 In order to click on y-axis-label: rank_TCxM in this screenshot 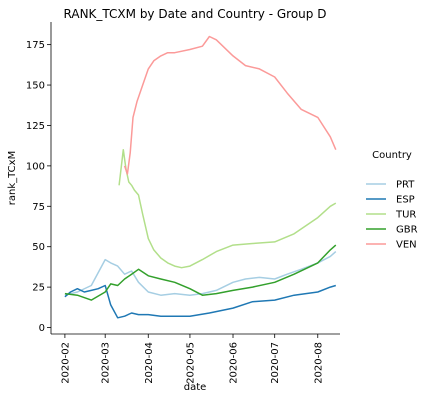, I will do `click(12, 178)`.